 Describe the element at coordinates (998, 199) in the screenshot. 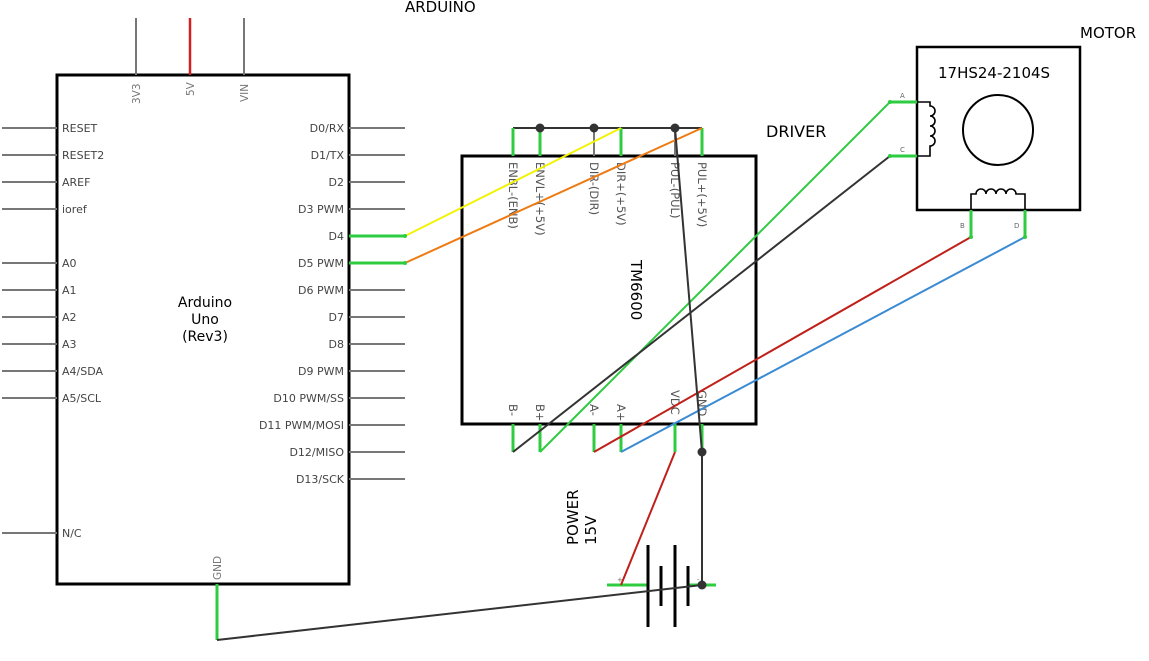

I see `motor-coil-bd` at that location.